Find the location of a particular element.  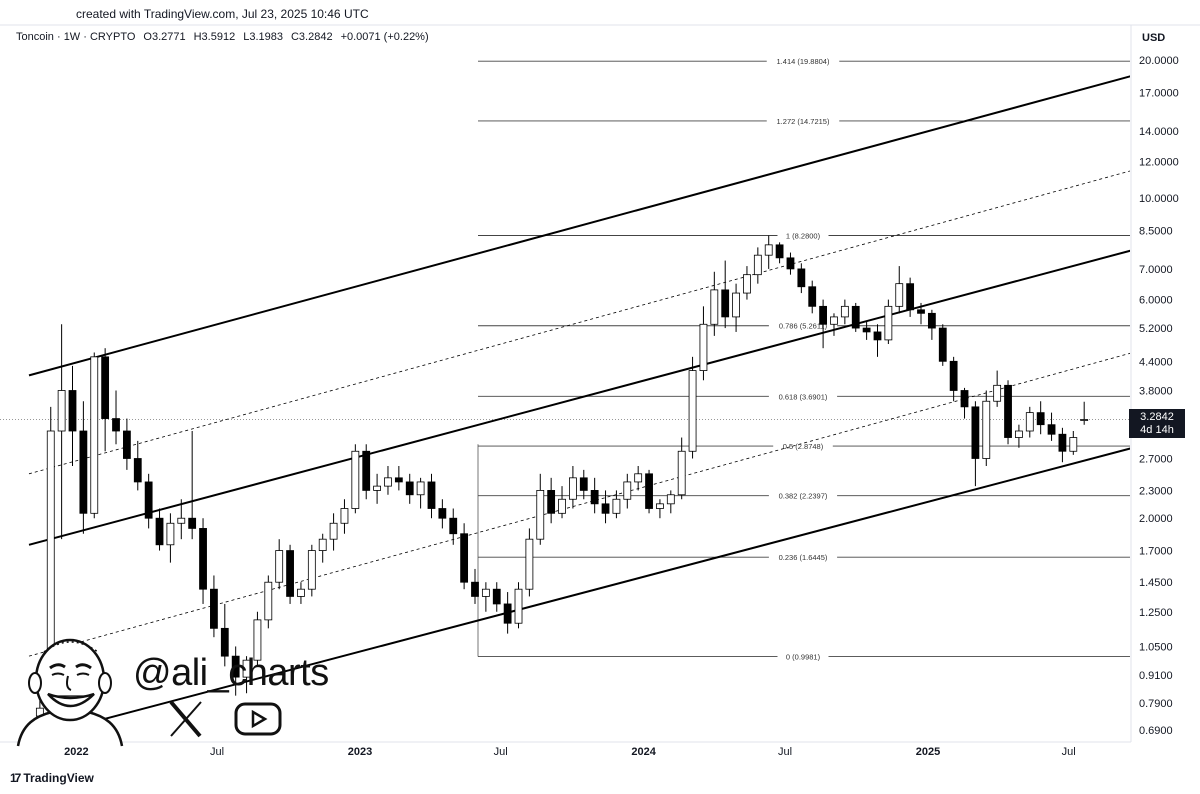

price-tick-label: 1.2500 is located at coordinates (1156, 613).